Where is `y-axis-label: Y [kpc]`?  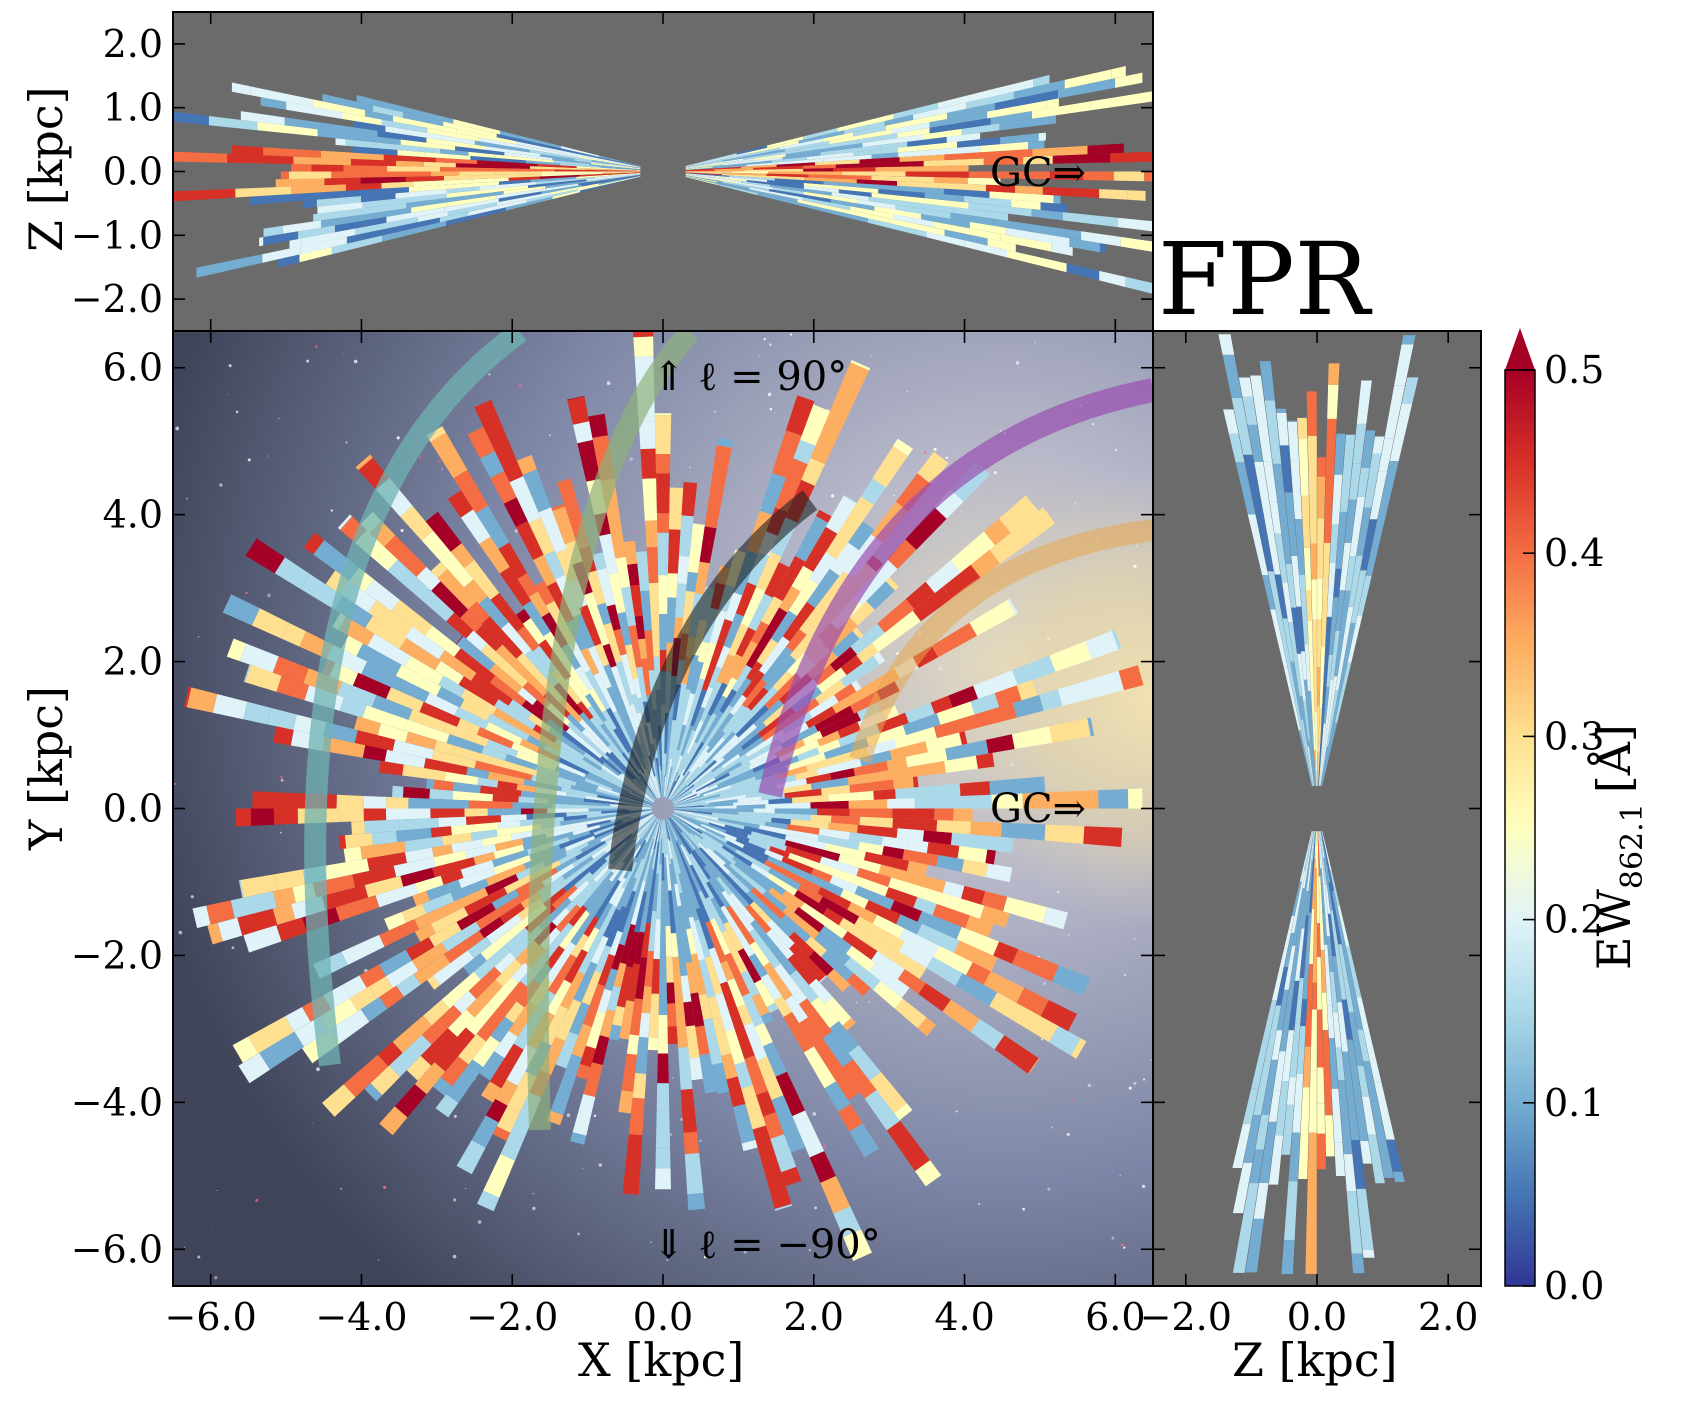
y-axis-label: Y [kpc] is located at coordinates (46, 768).